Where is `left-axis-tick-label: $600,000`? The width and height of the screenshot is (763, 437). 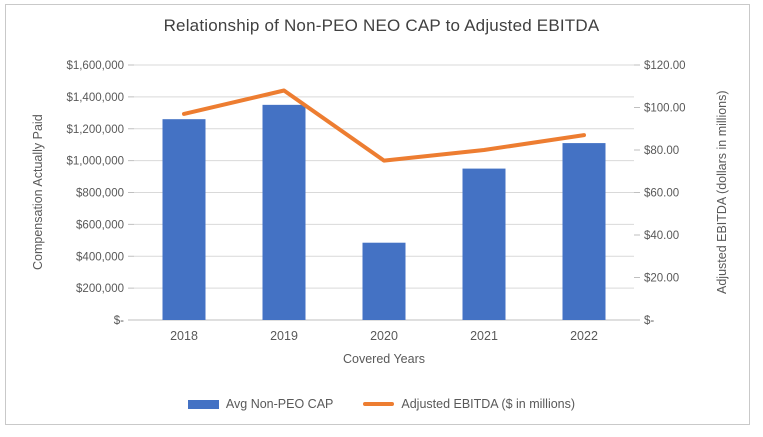 left-axis-tick-label: $600,000 is located at coordinates (100, 225).